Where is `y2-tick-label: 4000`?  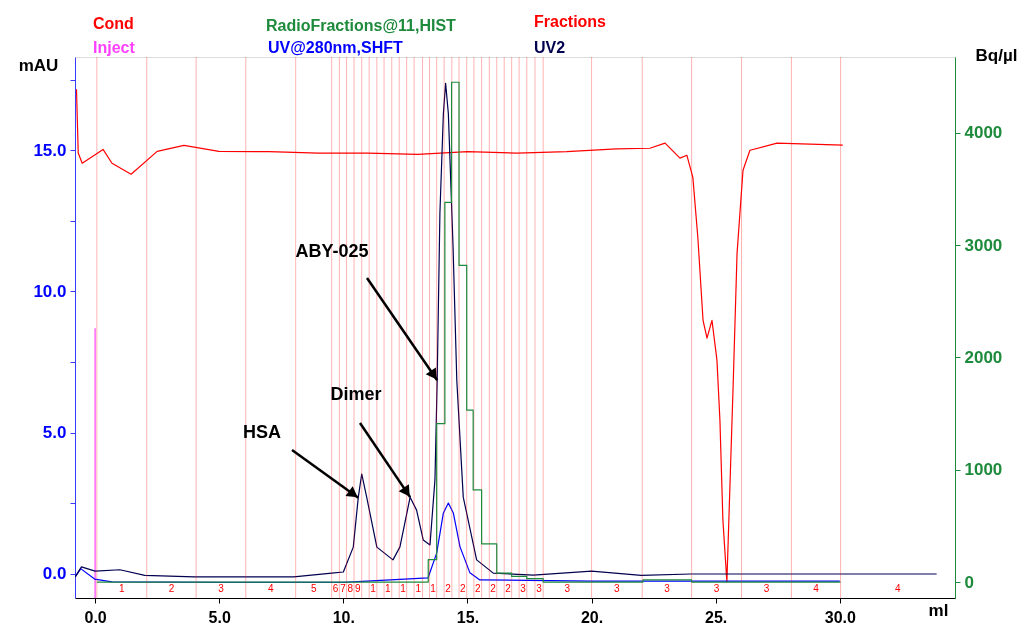
y2-tick-label: 4000 is located at coordinates (983, 133).